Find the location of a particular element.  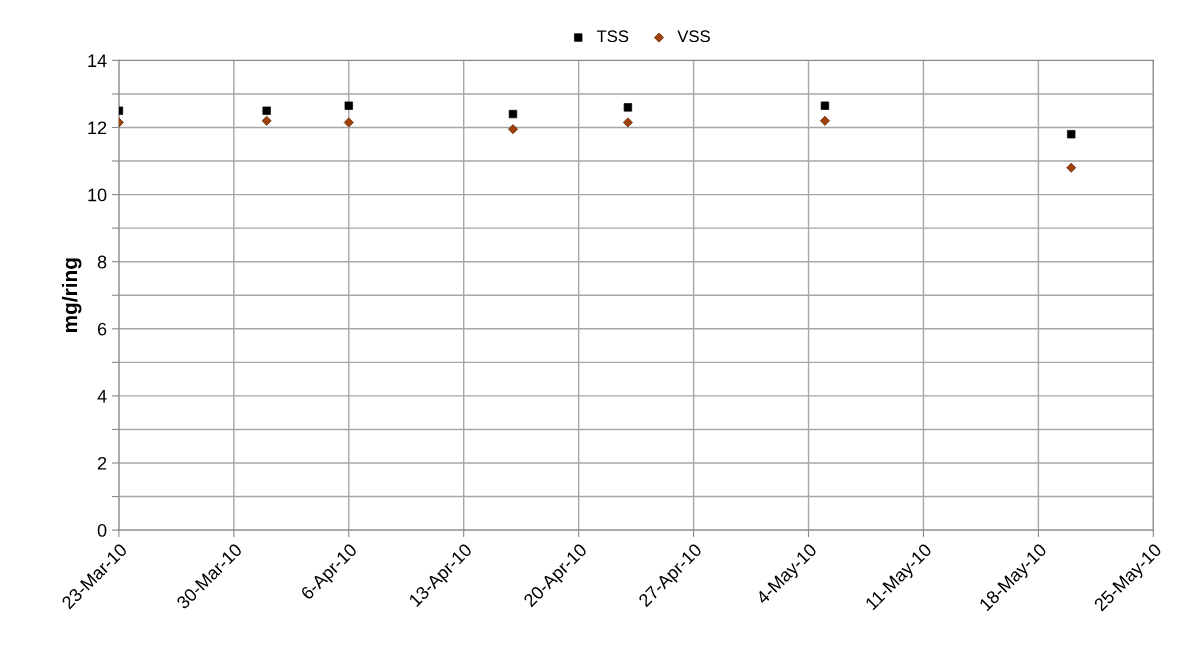

y-tick-label: 4 is located at coordinates (102, 396).